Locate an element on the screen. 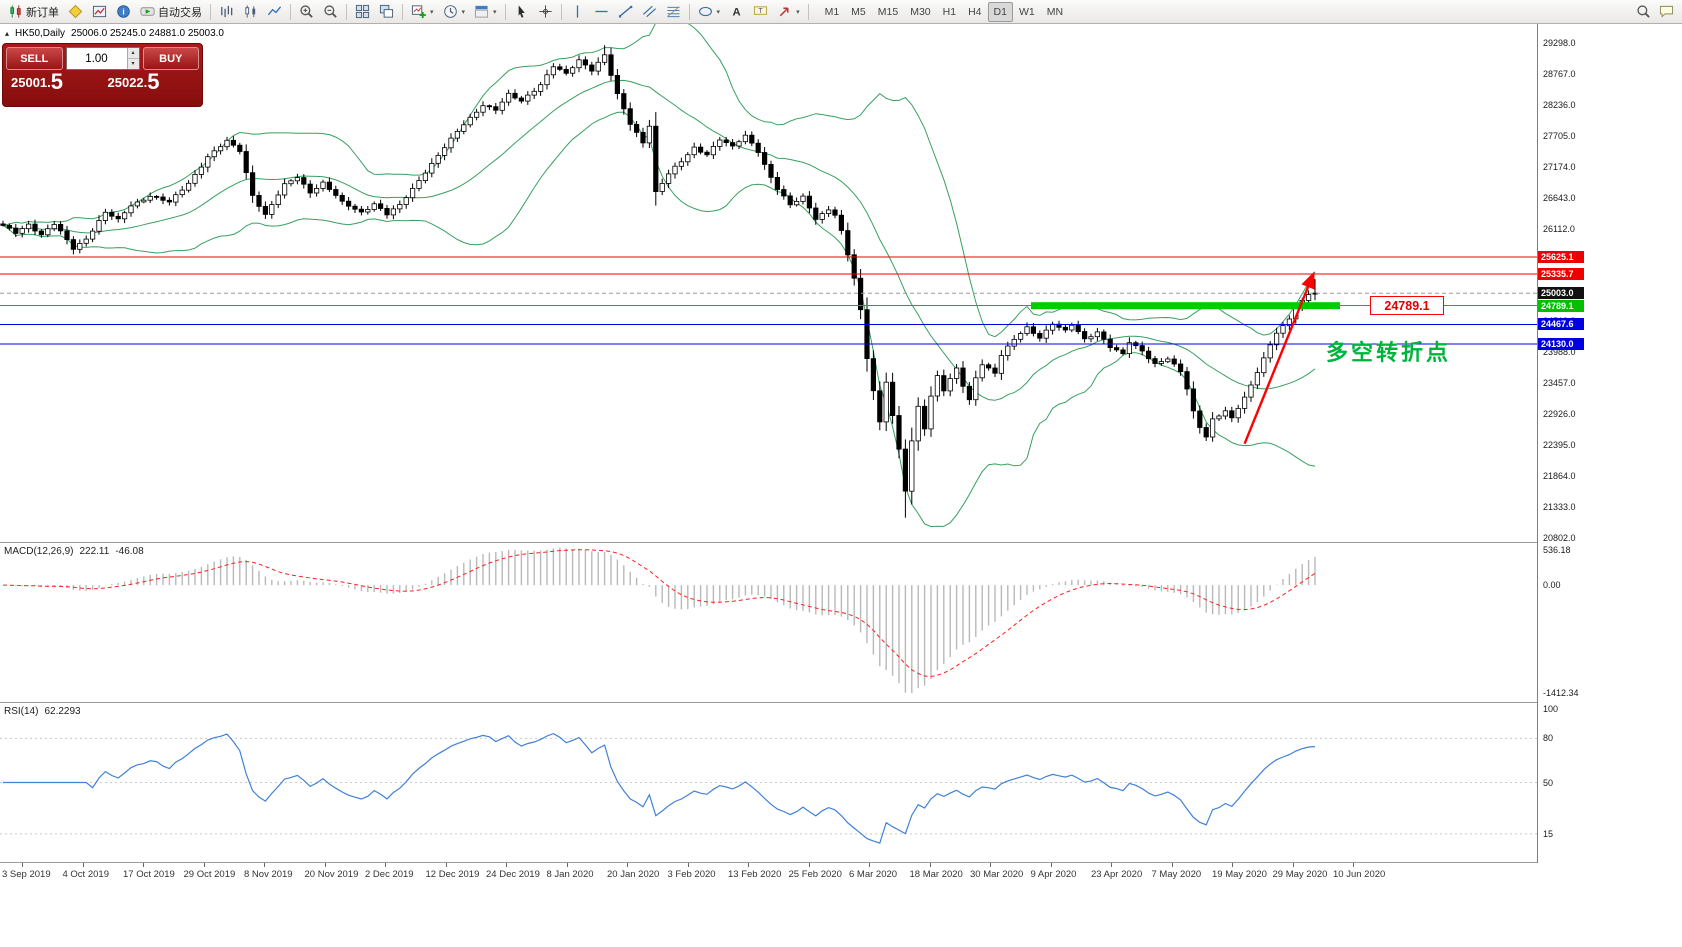 This screenshot has width=1682, height=947. text-label-icon: T is located at coordinates (760, 11).